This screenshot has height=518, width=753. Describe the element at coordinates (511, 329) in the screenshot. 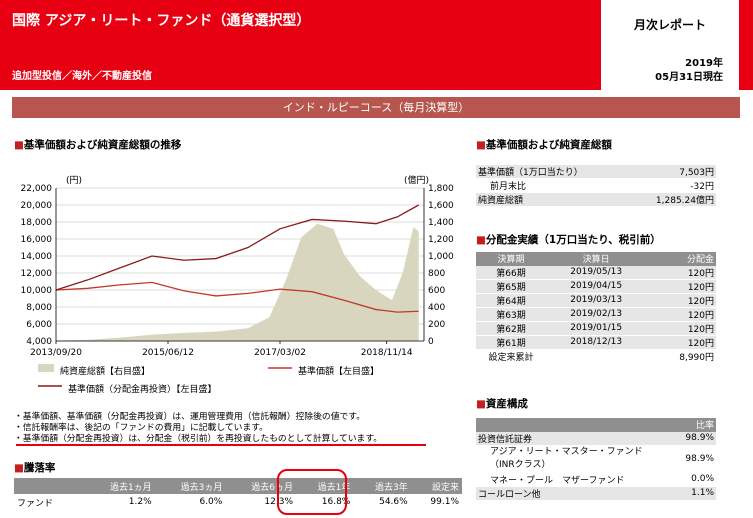

I see `dist-period: 第62期` at that location.